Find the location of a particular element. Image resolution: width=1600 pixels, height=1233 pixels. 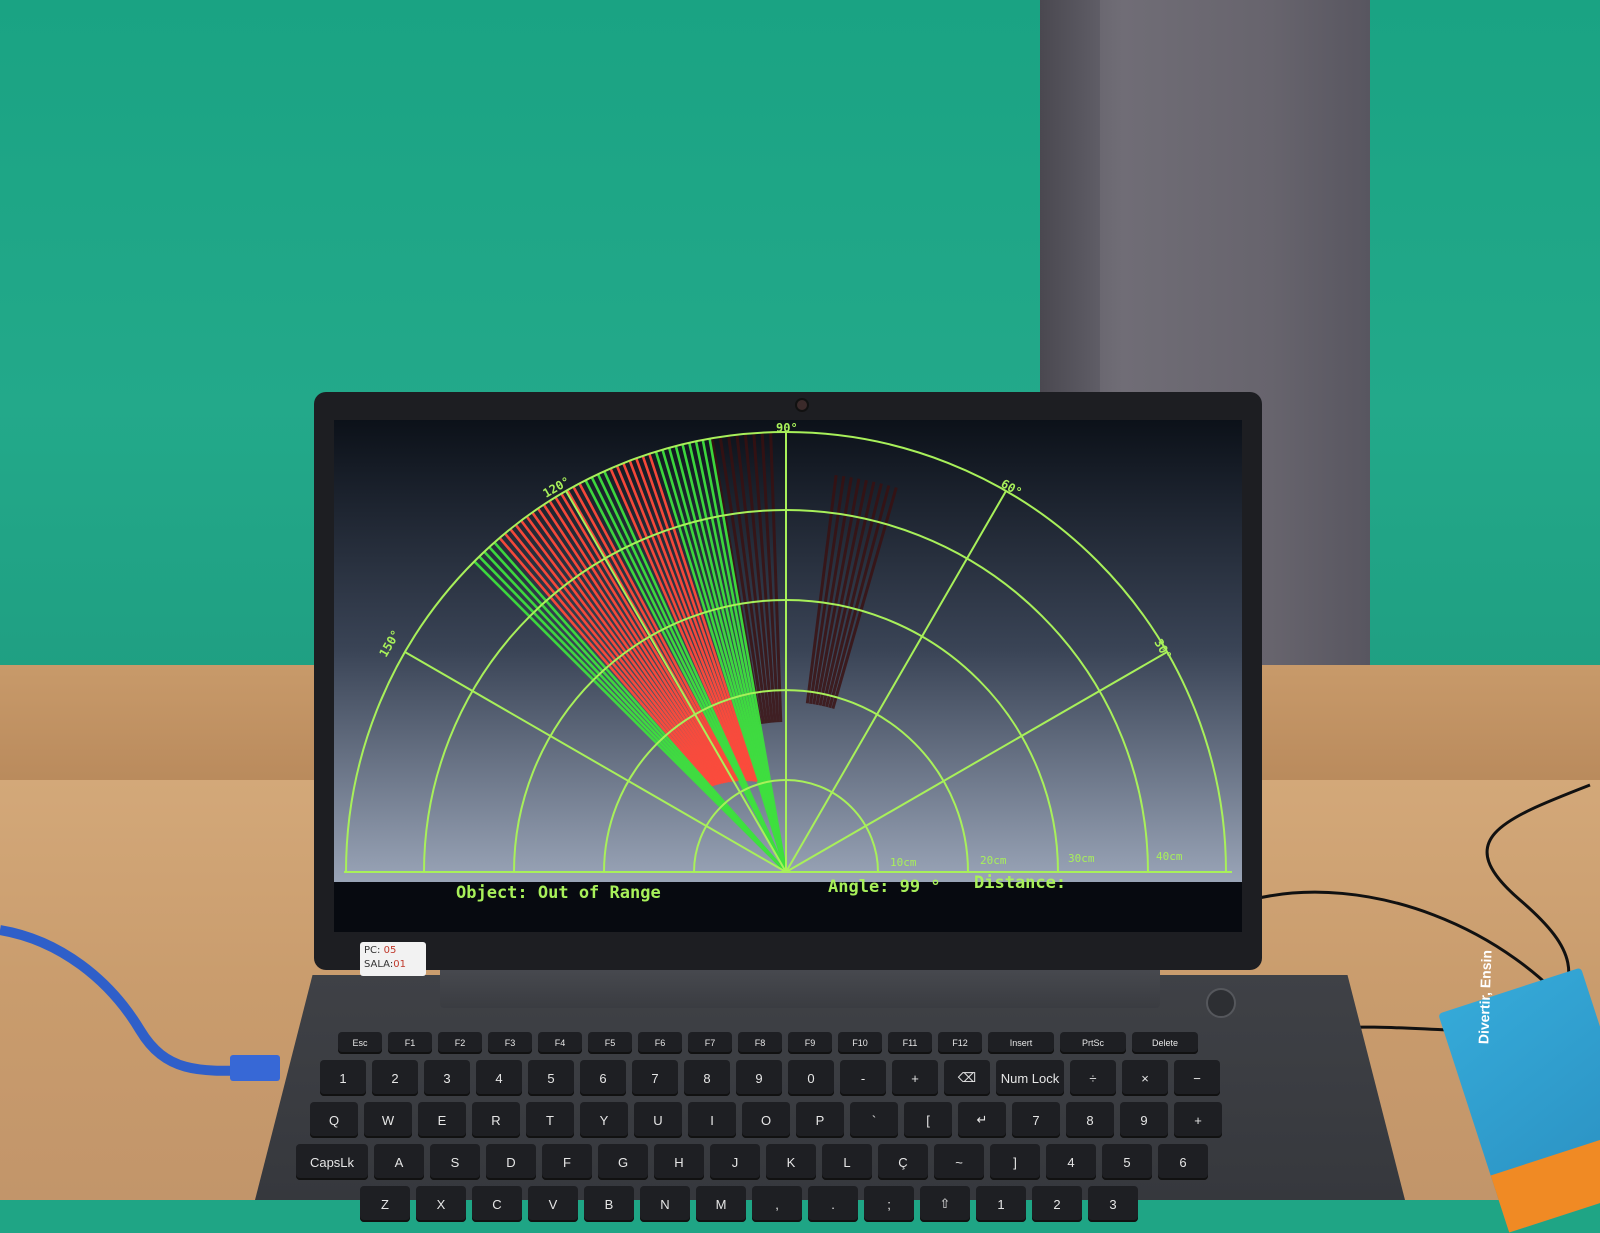

key: U is located at coordinates (658, 1120).